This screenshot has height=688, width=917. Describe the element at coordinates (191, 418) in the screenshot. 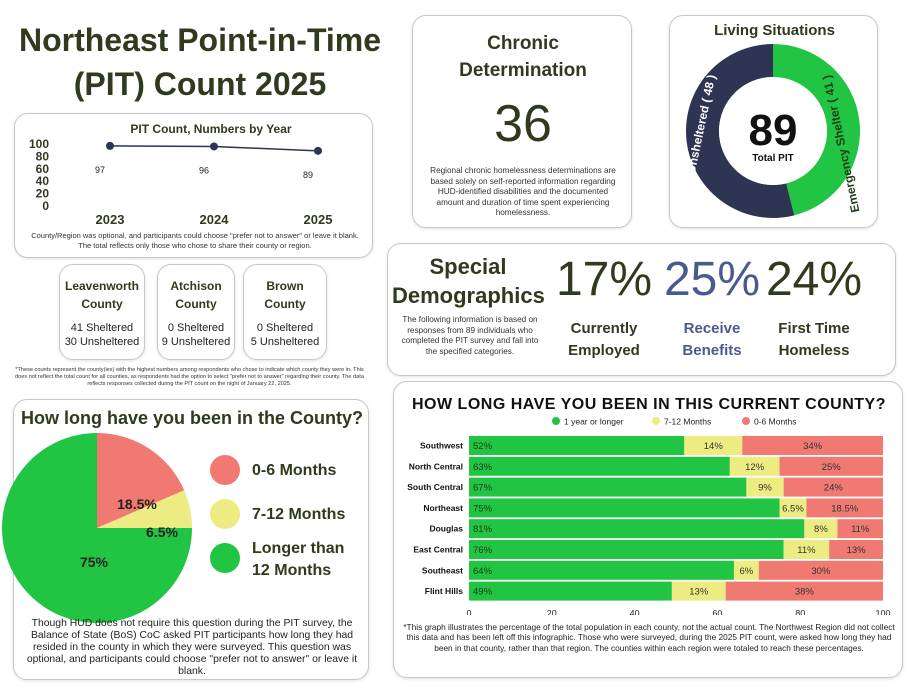

I see `county-time-title: How long have you been in the County?` at that location.